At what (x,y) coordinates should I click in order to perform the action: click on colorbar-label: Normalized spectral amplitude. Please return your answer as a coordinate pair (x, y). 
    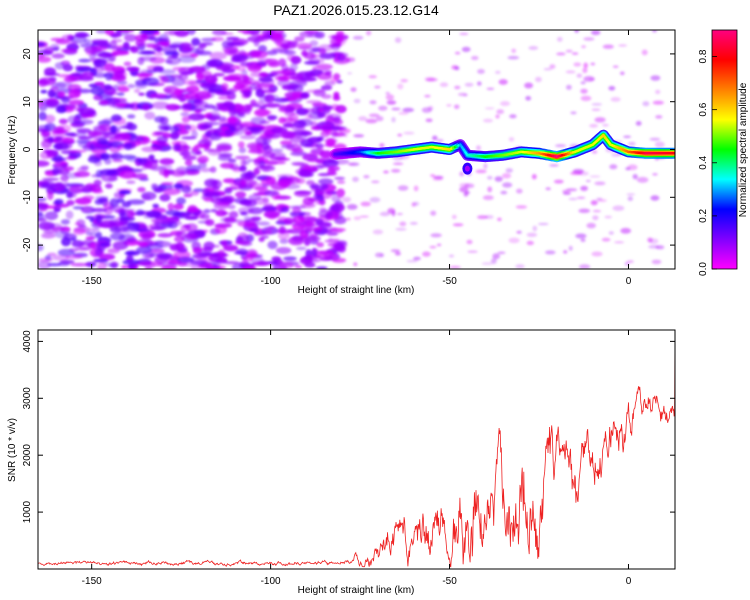
    Looking at the image, I should click on (743, 149).